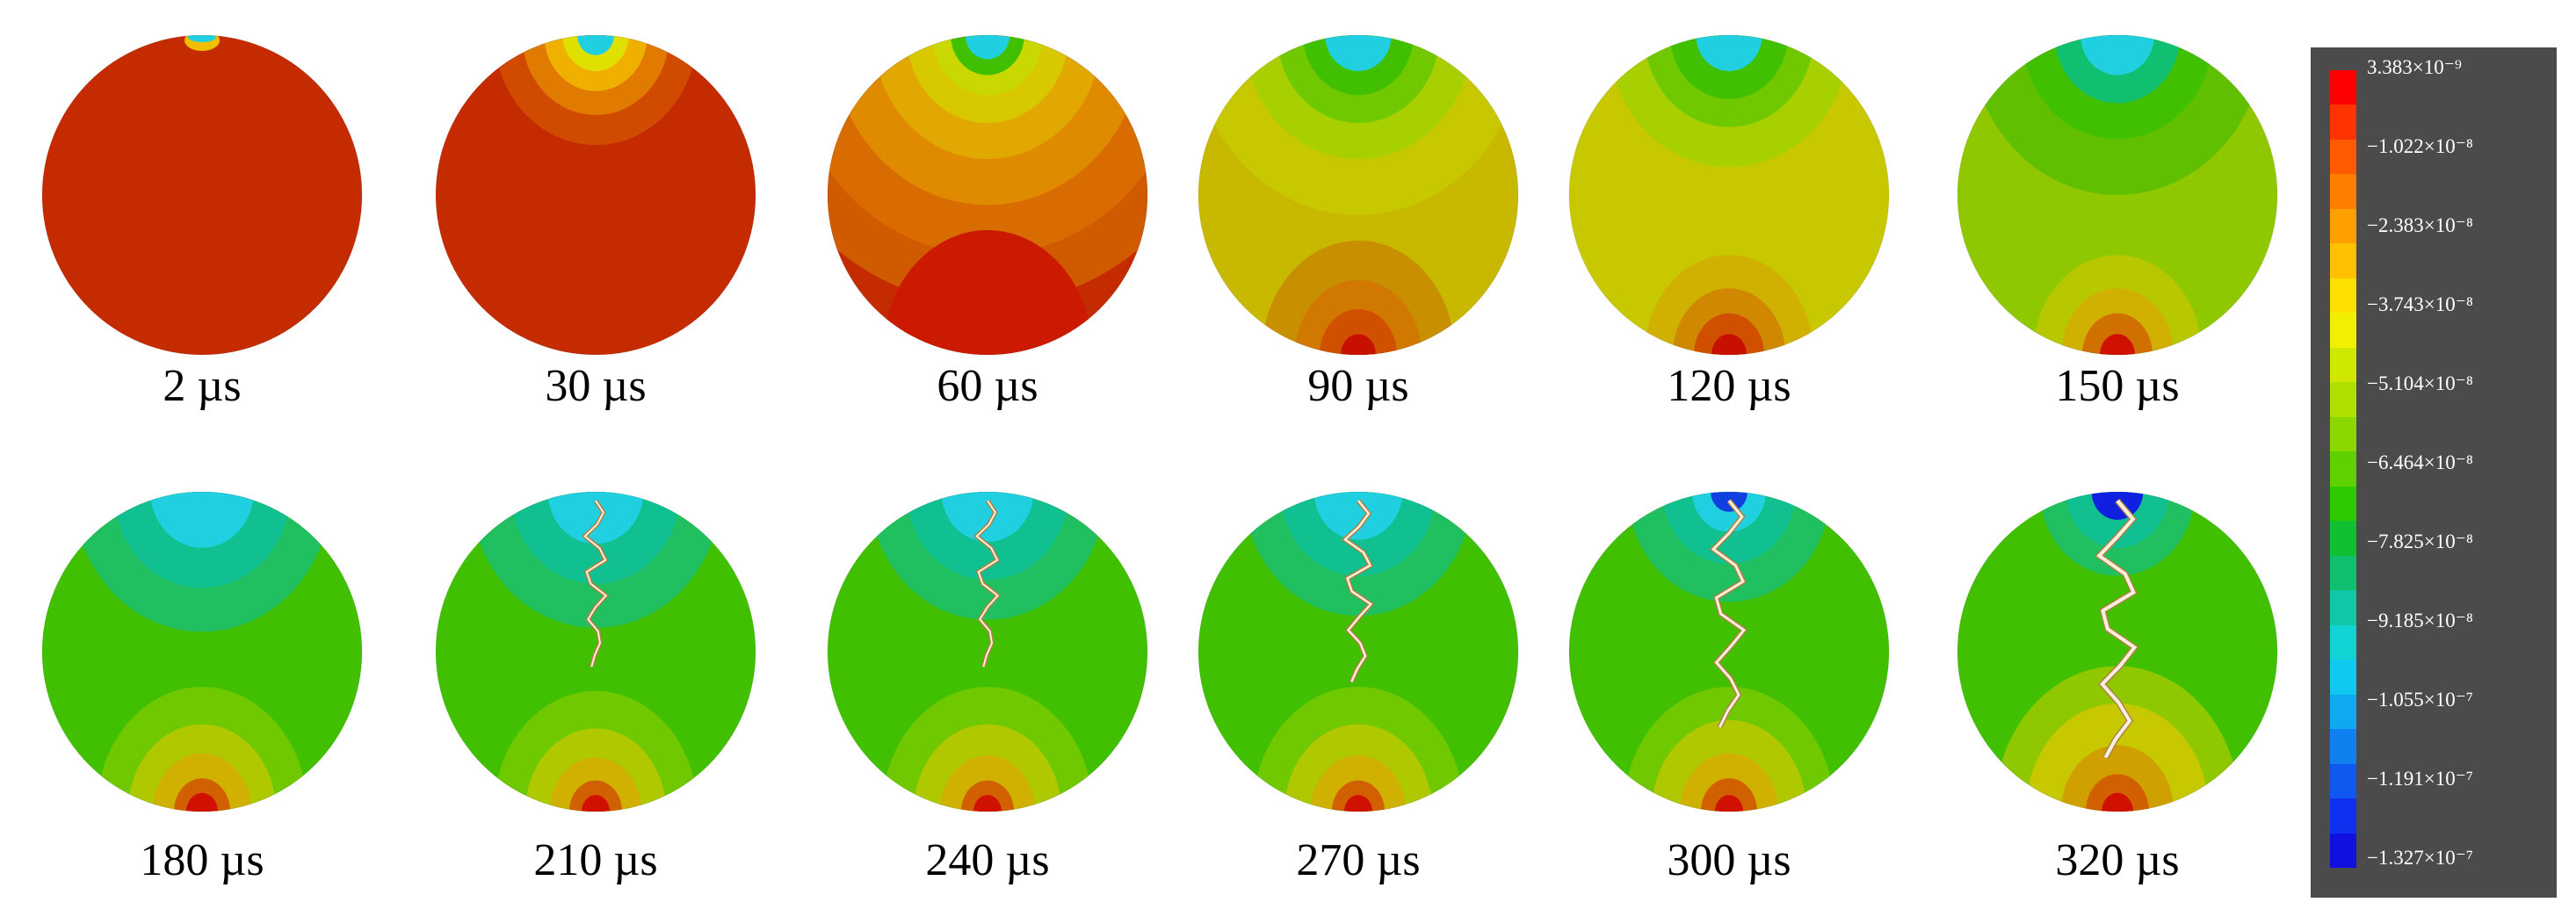 The height and width of the screenshot is (924, 2576). Describe the element at coordinates (2117, 860) in the screenshot. I see `time-label: 320 µs` at that location.